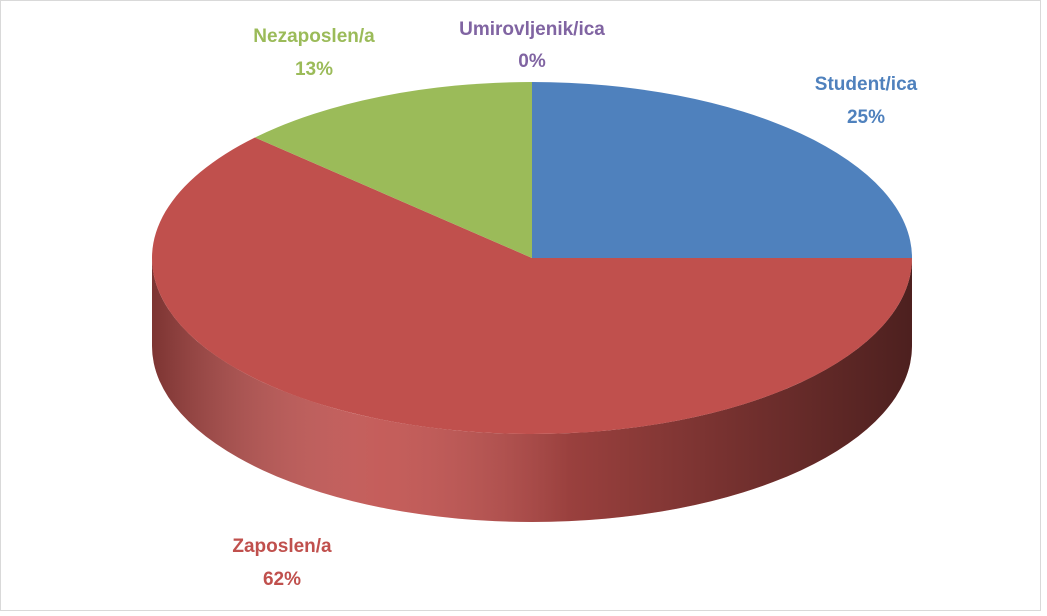 The width and height of the screenshot is (1047, 616). I want to click on slice-value-label: 0%, so click(532, 61).